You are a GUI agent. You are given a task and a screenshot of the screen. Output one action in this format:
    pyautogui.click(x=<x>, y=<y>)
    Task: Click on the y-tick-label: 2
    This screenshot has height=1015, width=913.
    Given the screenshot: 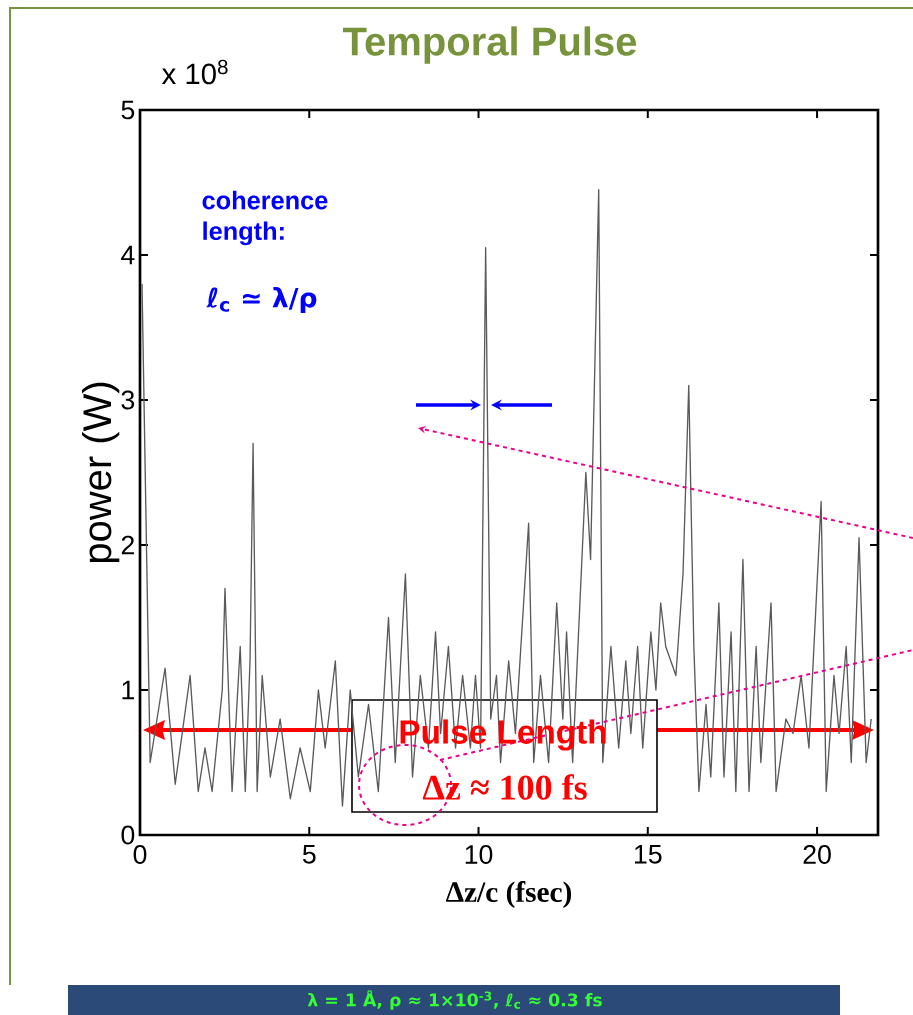 What is the action you would take?
    pyautogui.click(x=127, y=545)
    